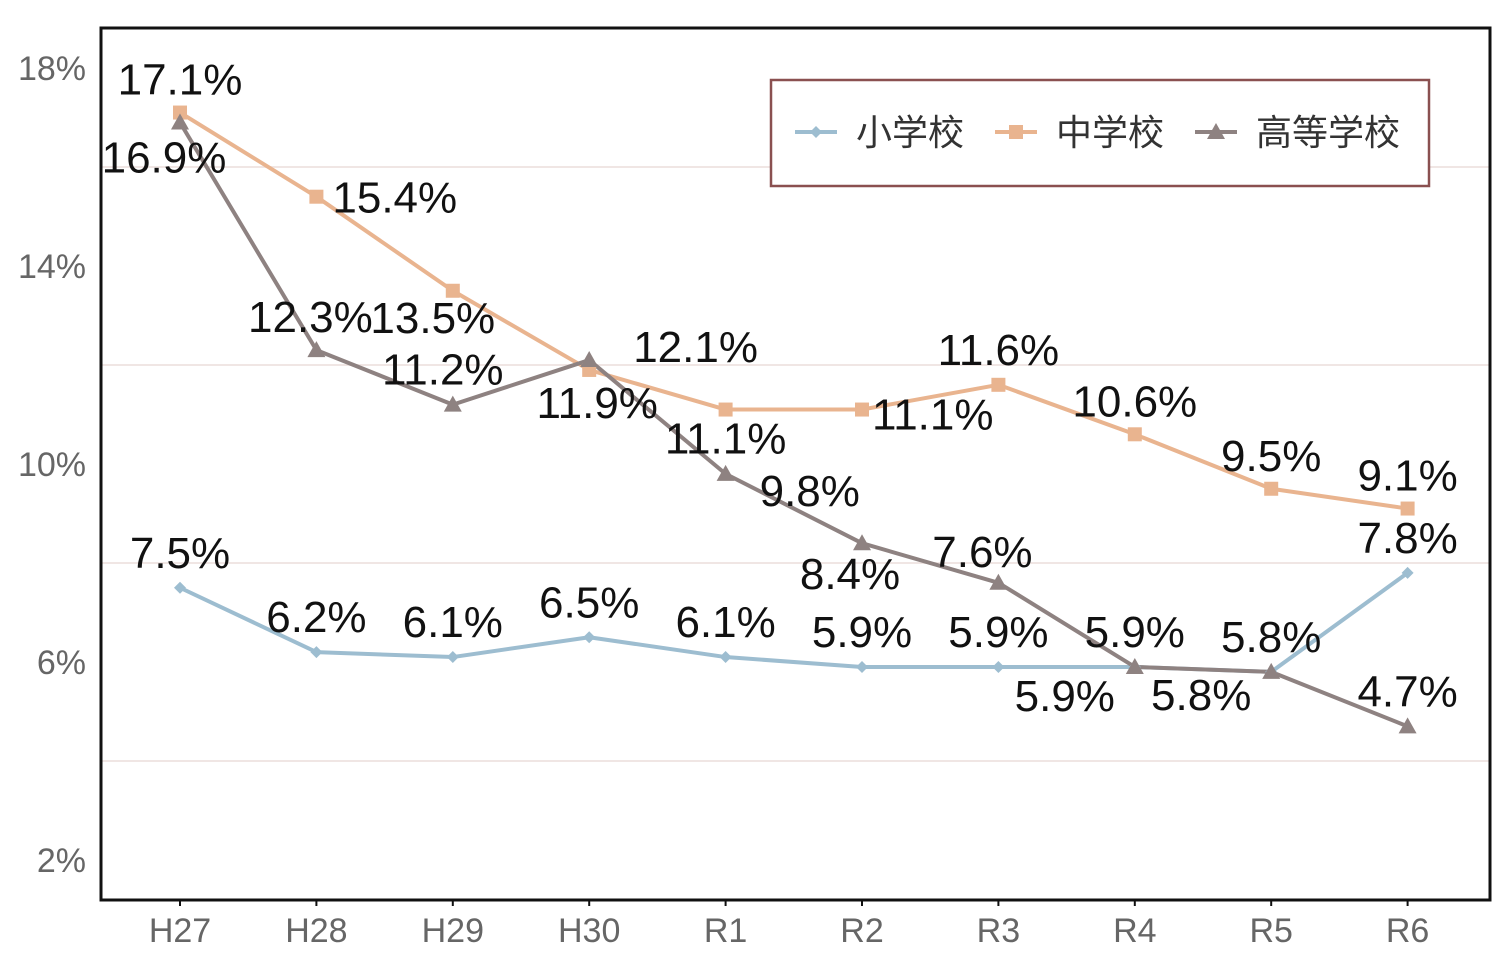 The width and height of the screenshot is (1500, 960). I want to click on x-tick-label: R4, so click(1134, 931).